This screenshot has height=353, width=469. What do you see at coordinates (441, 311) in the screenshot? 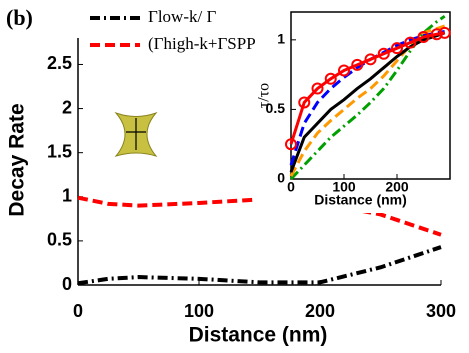
I see `x-tick-label: 300` at bounding box center [441, 311].